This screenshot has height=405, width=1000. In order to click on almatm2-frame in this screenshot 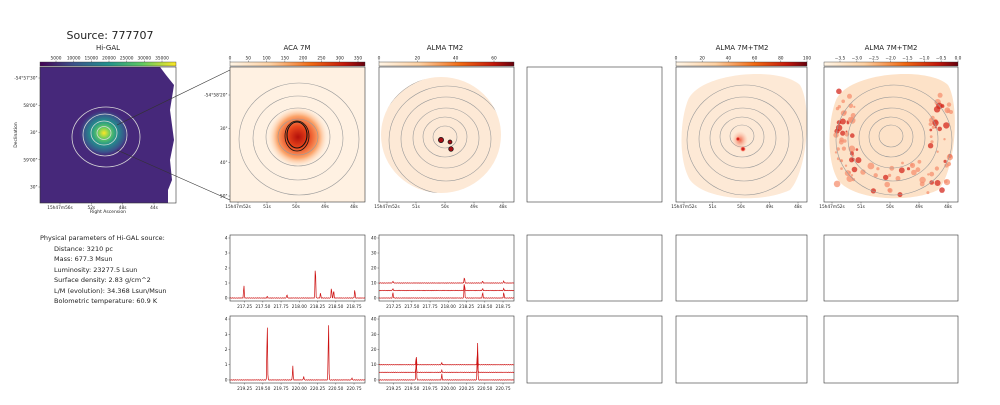, I will do `click(446, 134)`.